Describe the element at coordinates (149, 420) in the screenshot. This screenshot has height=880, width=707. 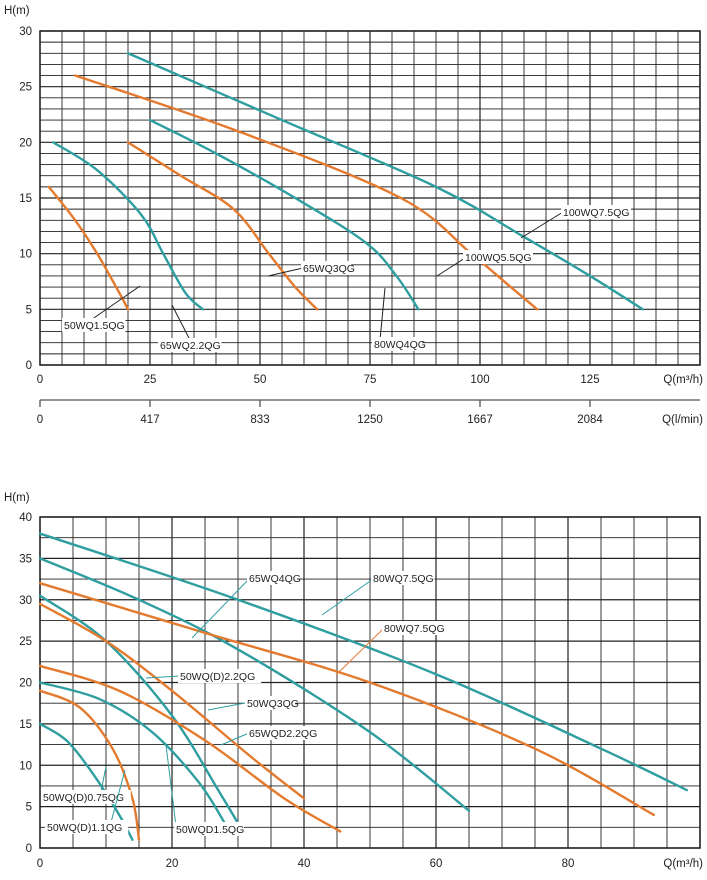
I see `secondary-tick-label: 417` at that location.